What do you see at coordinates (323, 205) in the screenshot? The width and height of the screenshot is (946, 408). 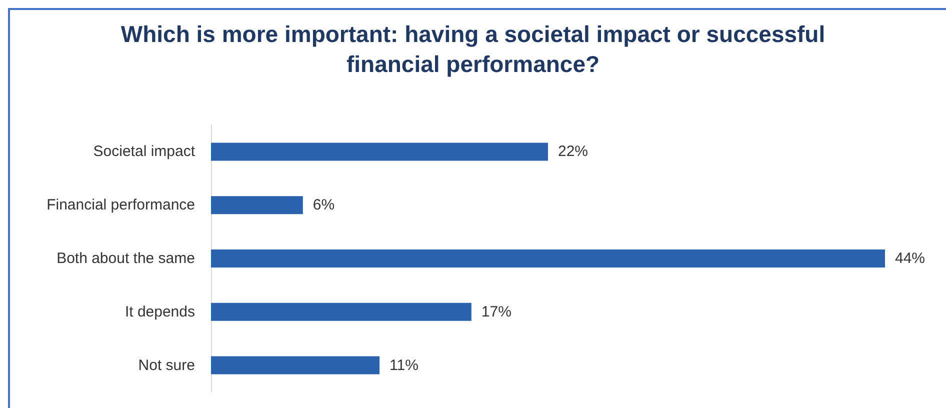 I see `data-label: 6%` at bounding box center [323, 205].